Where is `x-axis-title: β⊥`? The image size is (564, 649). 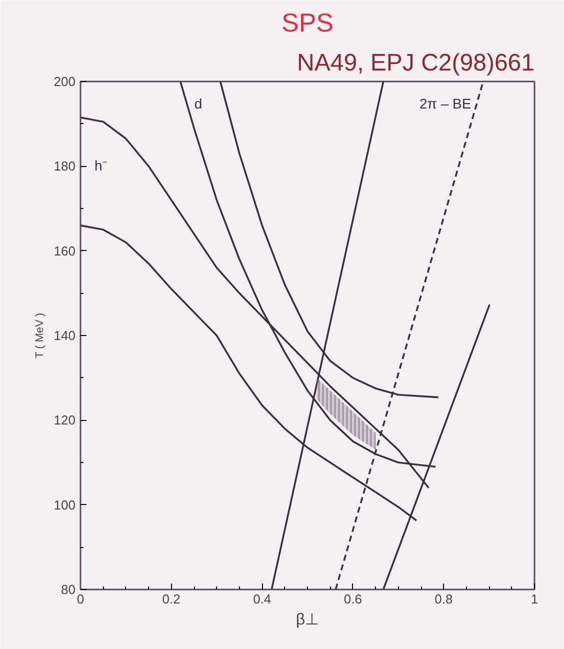
x-axis-title: β⊥ is located at coordinates (308, 620).